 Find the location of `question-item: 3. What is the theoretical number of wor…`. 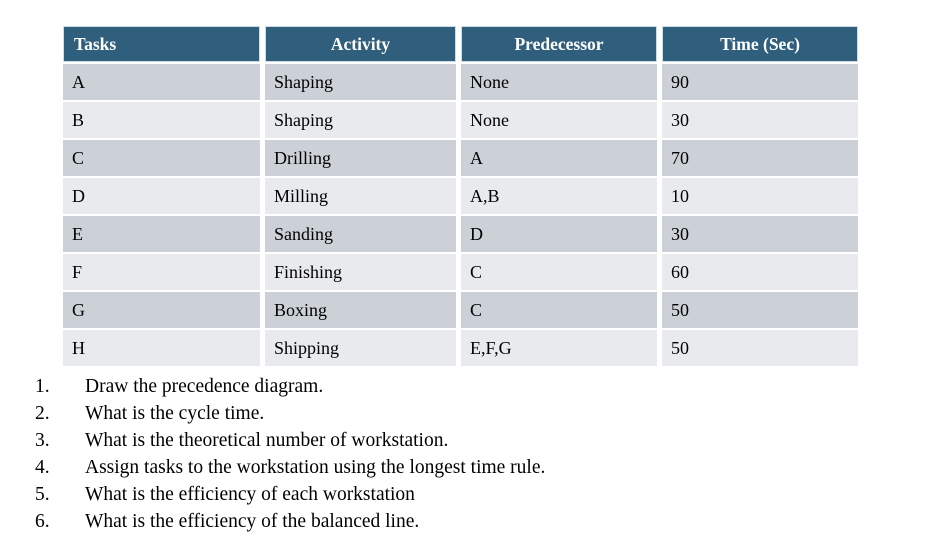

question-item: 3. What is the theoretical number of wor… is located at coordinates (467, 440).